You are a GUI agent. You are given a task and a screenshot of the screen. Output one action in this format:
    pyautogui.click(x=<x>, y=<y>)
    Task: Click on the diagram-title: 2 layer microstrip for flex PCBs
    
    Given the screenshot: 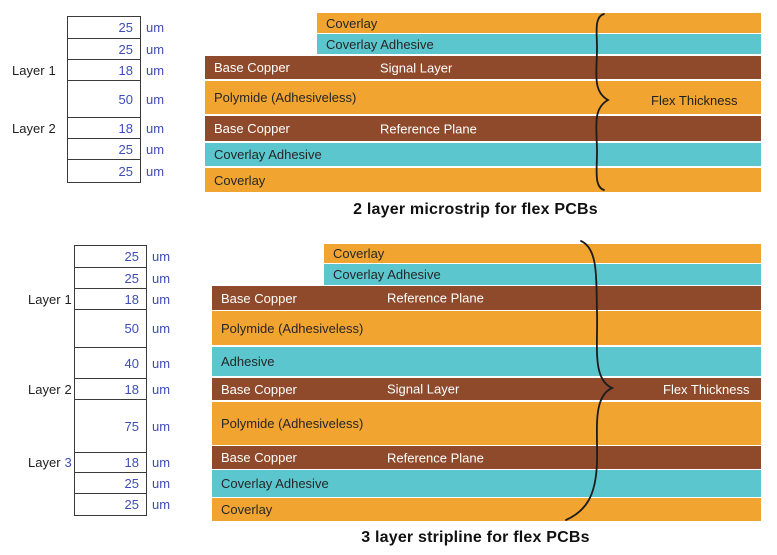 What is the action you would take?
    pyautogui.click(x=475, y=209)
    